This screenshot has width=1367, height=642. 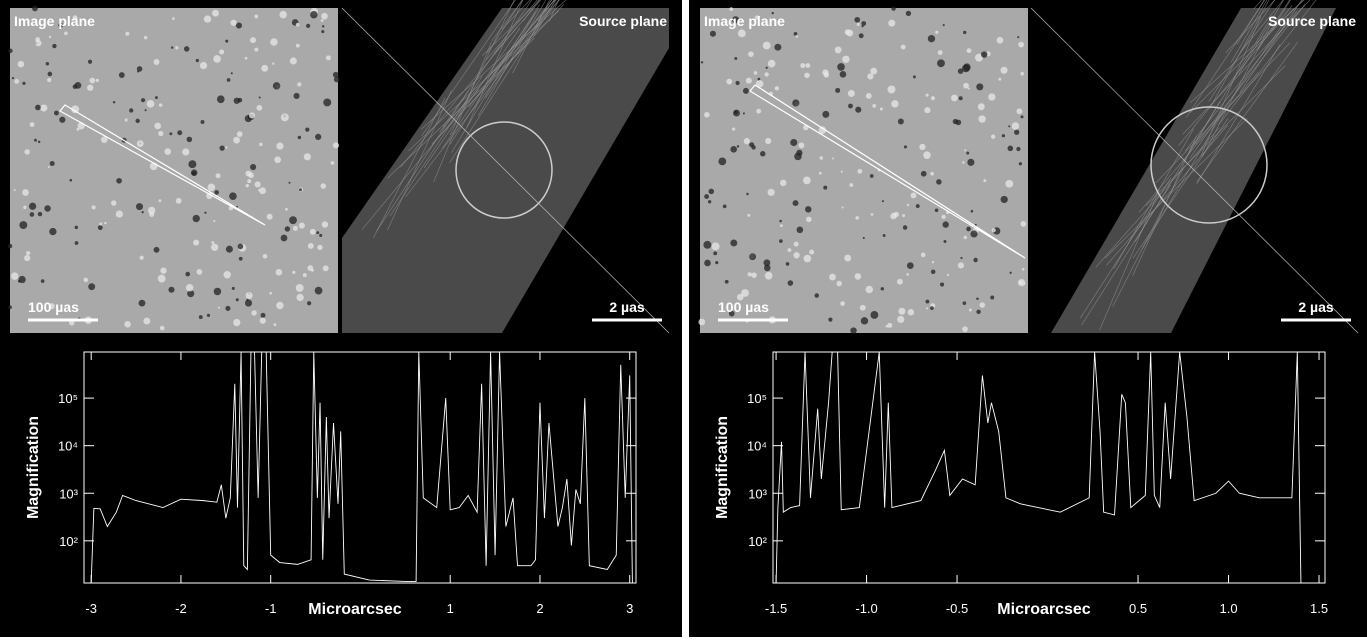 What do you see at coordinates (1049, 467) in the screenshot?
I see `plot-frame` at bounding box center [1049, 467].